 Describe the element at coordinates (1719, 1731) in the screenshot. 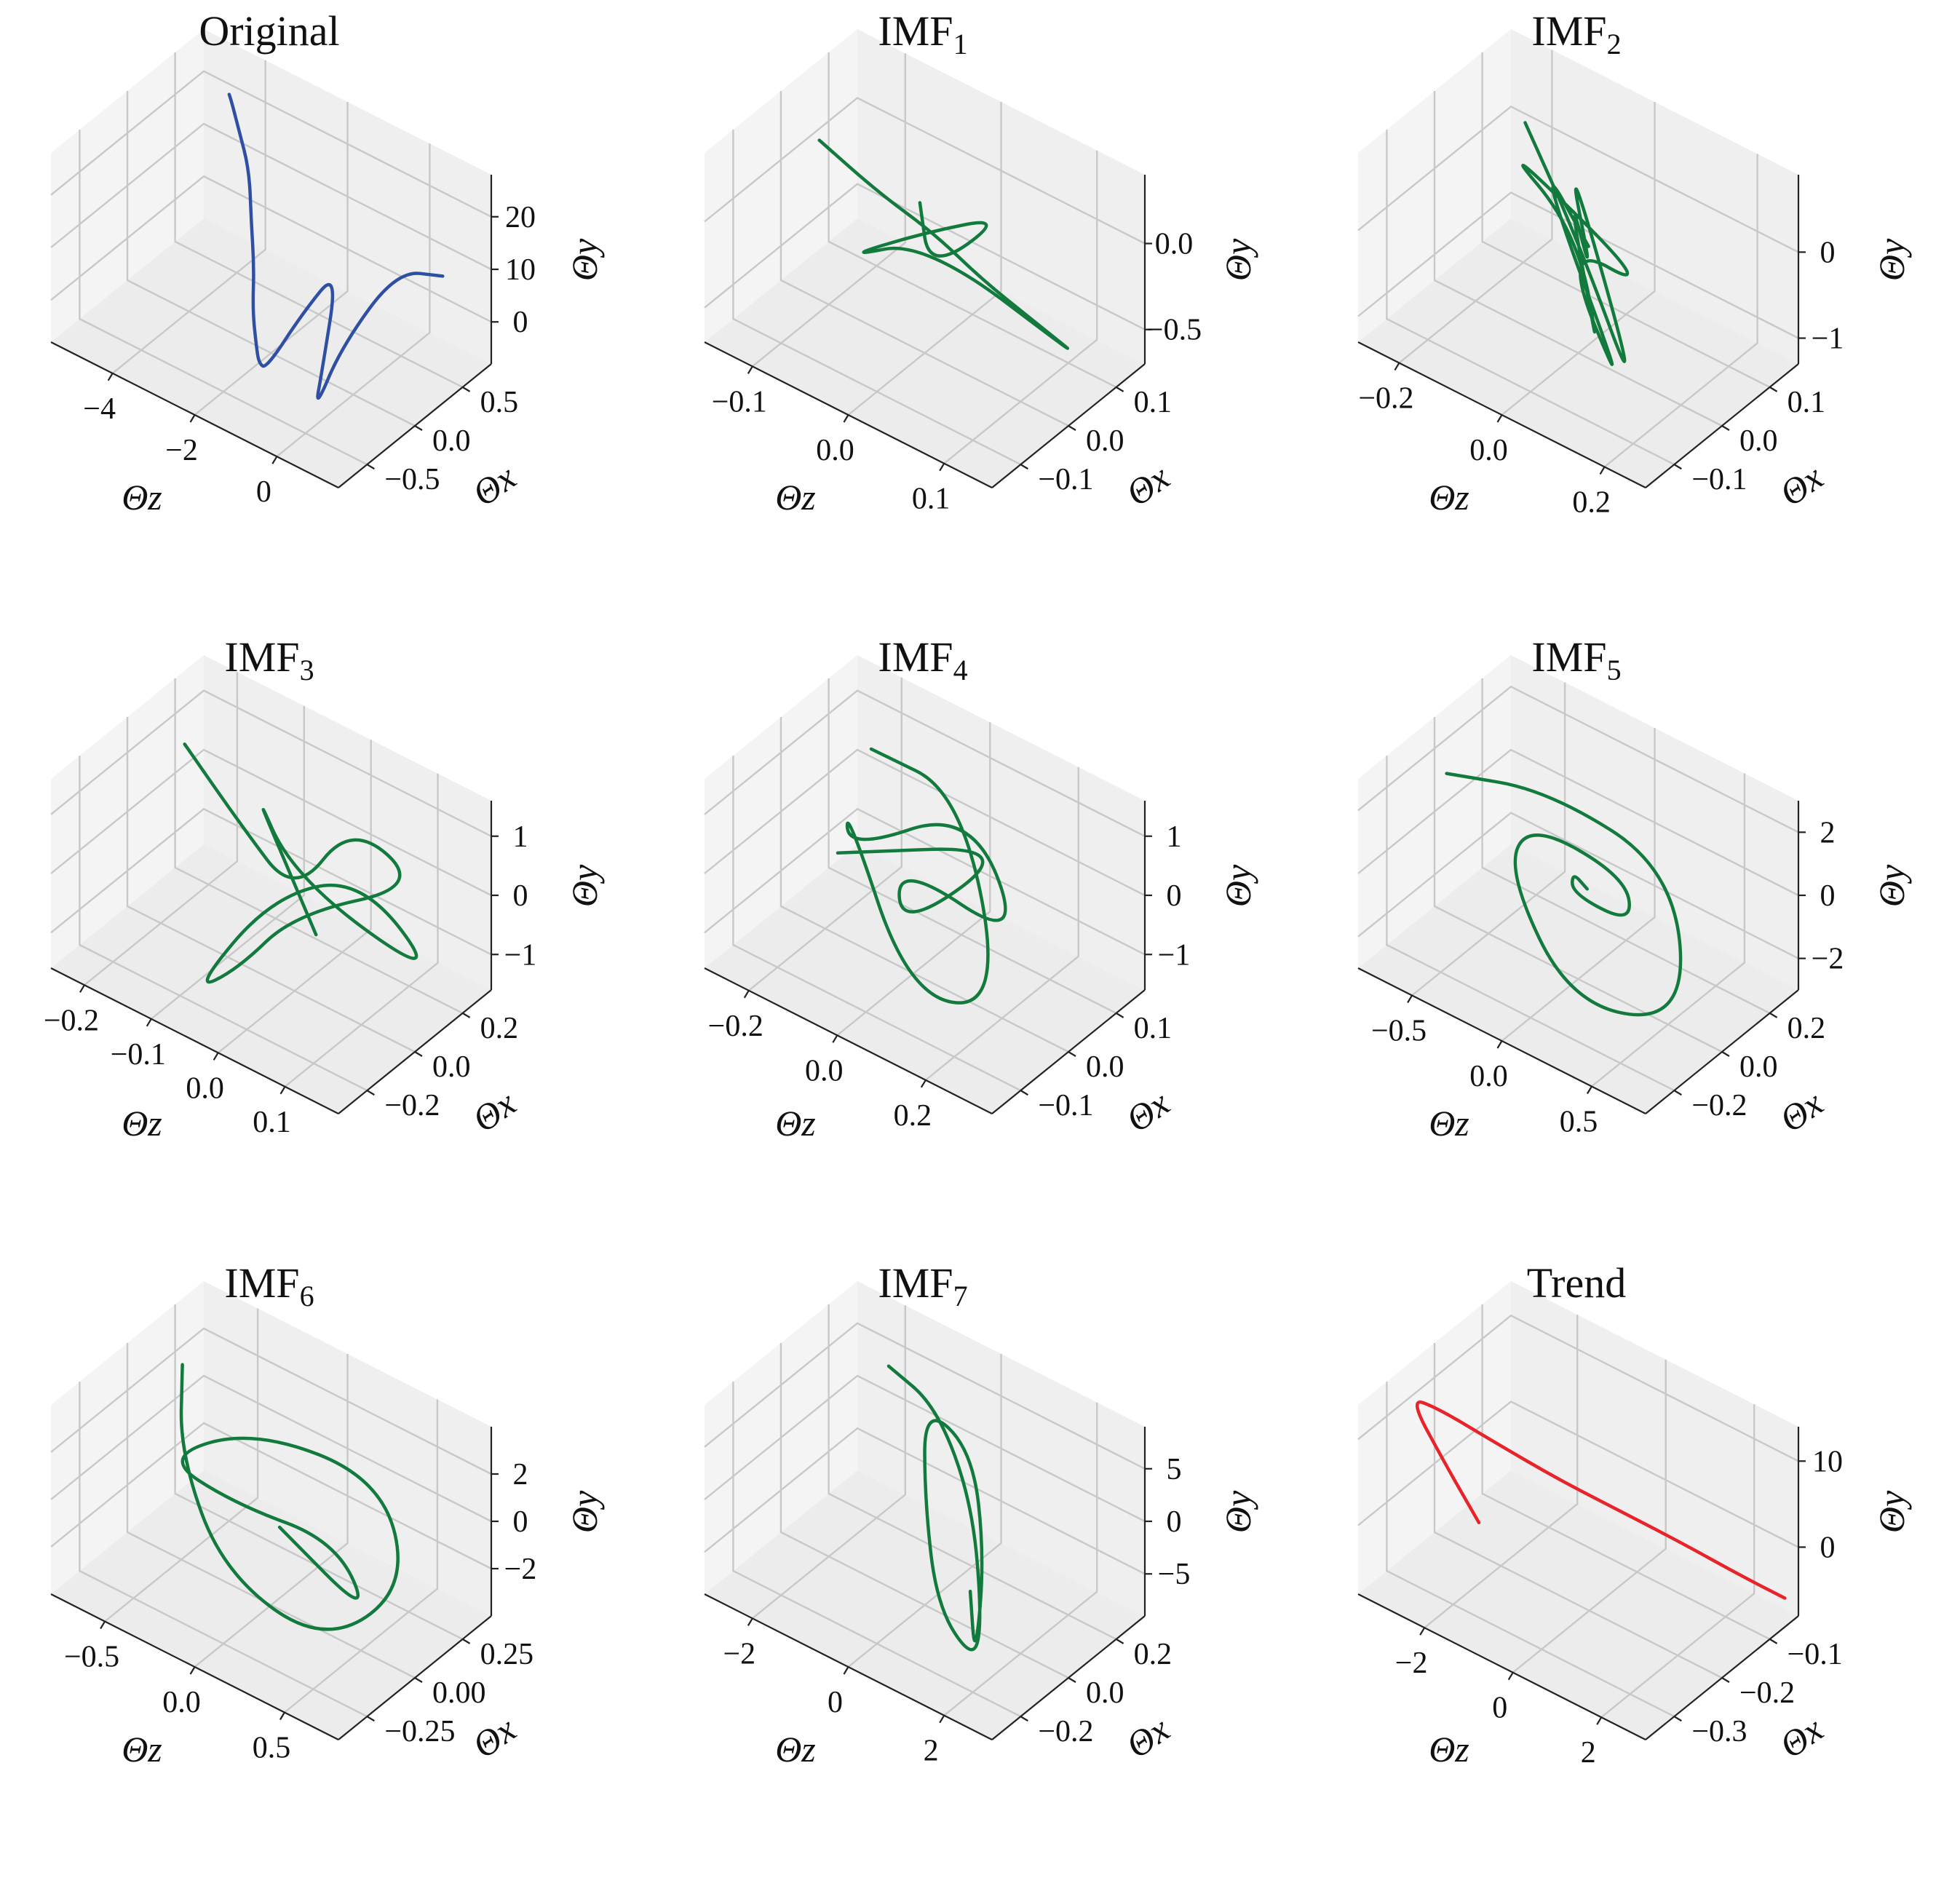

I see `thetax-tick-label: −0.3` at that location.